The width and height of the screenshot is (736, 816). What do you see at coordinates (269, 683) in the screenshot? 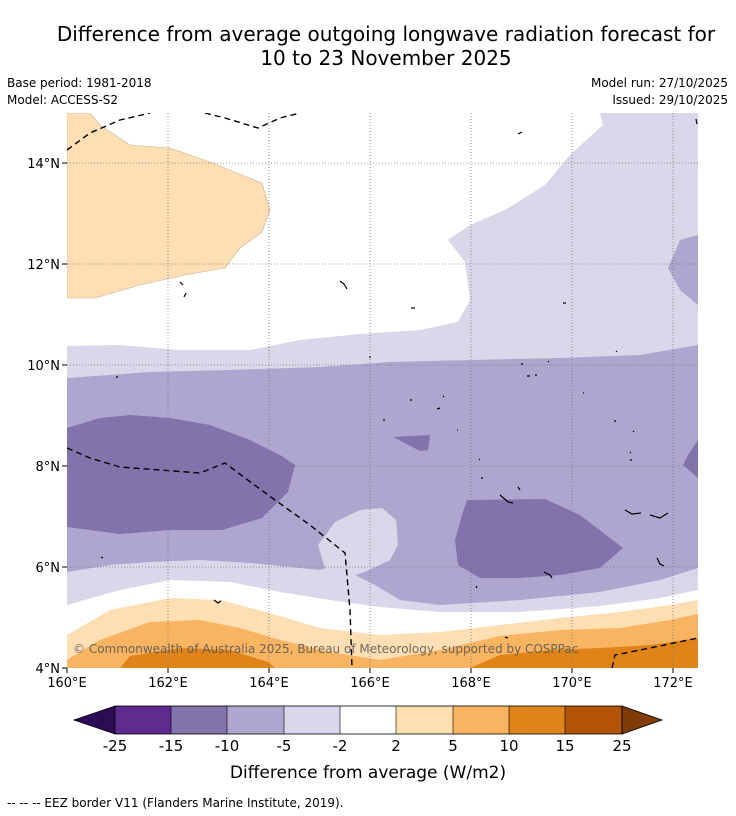
I see `lon-label-164: 164°E` at bounding box center [269, 683].